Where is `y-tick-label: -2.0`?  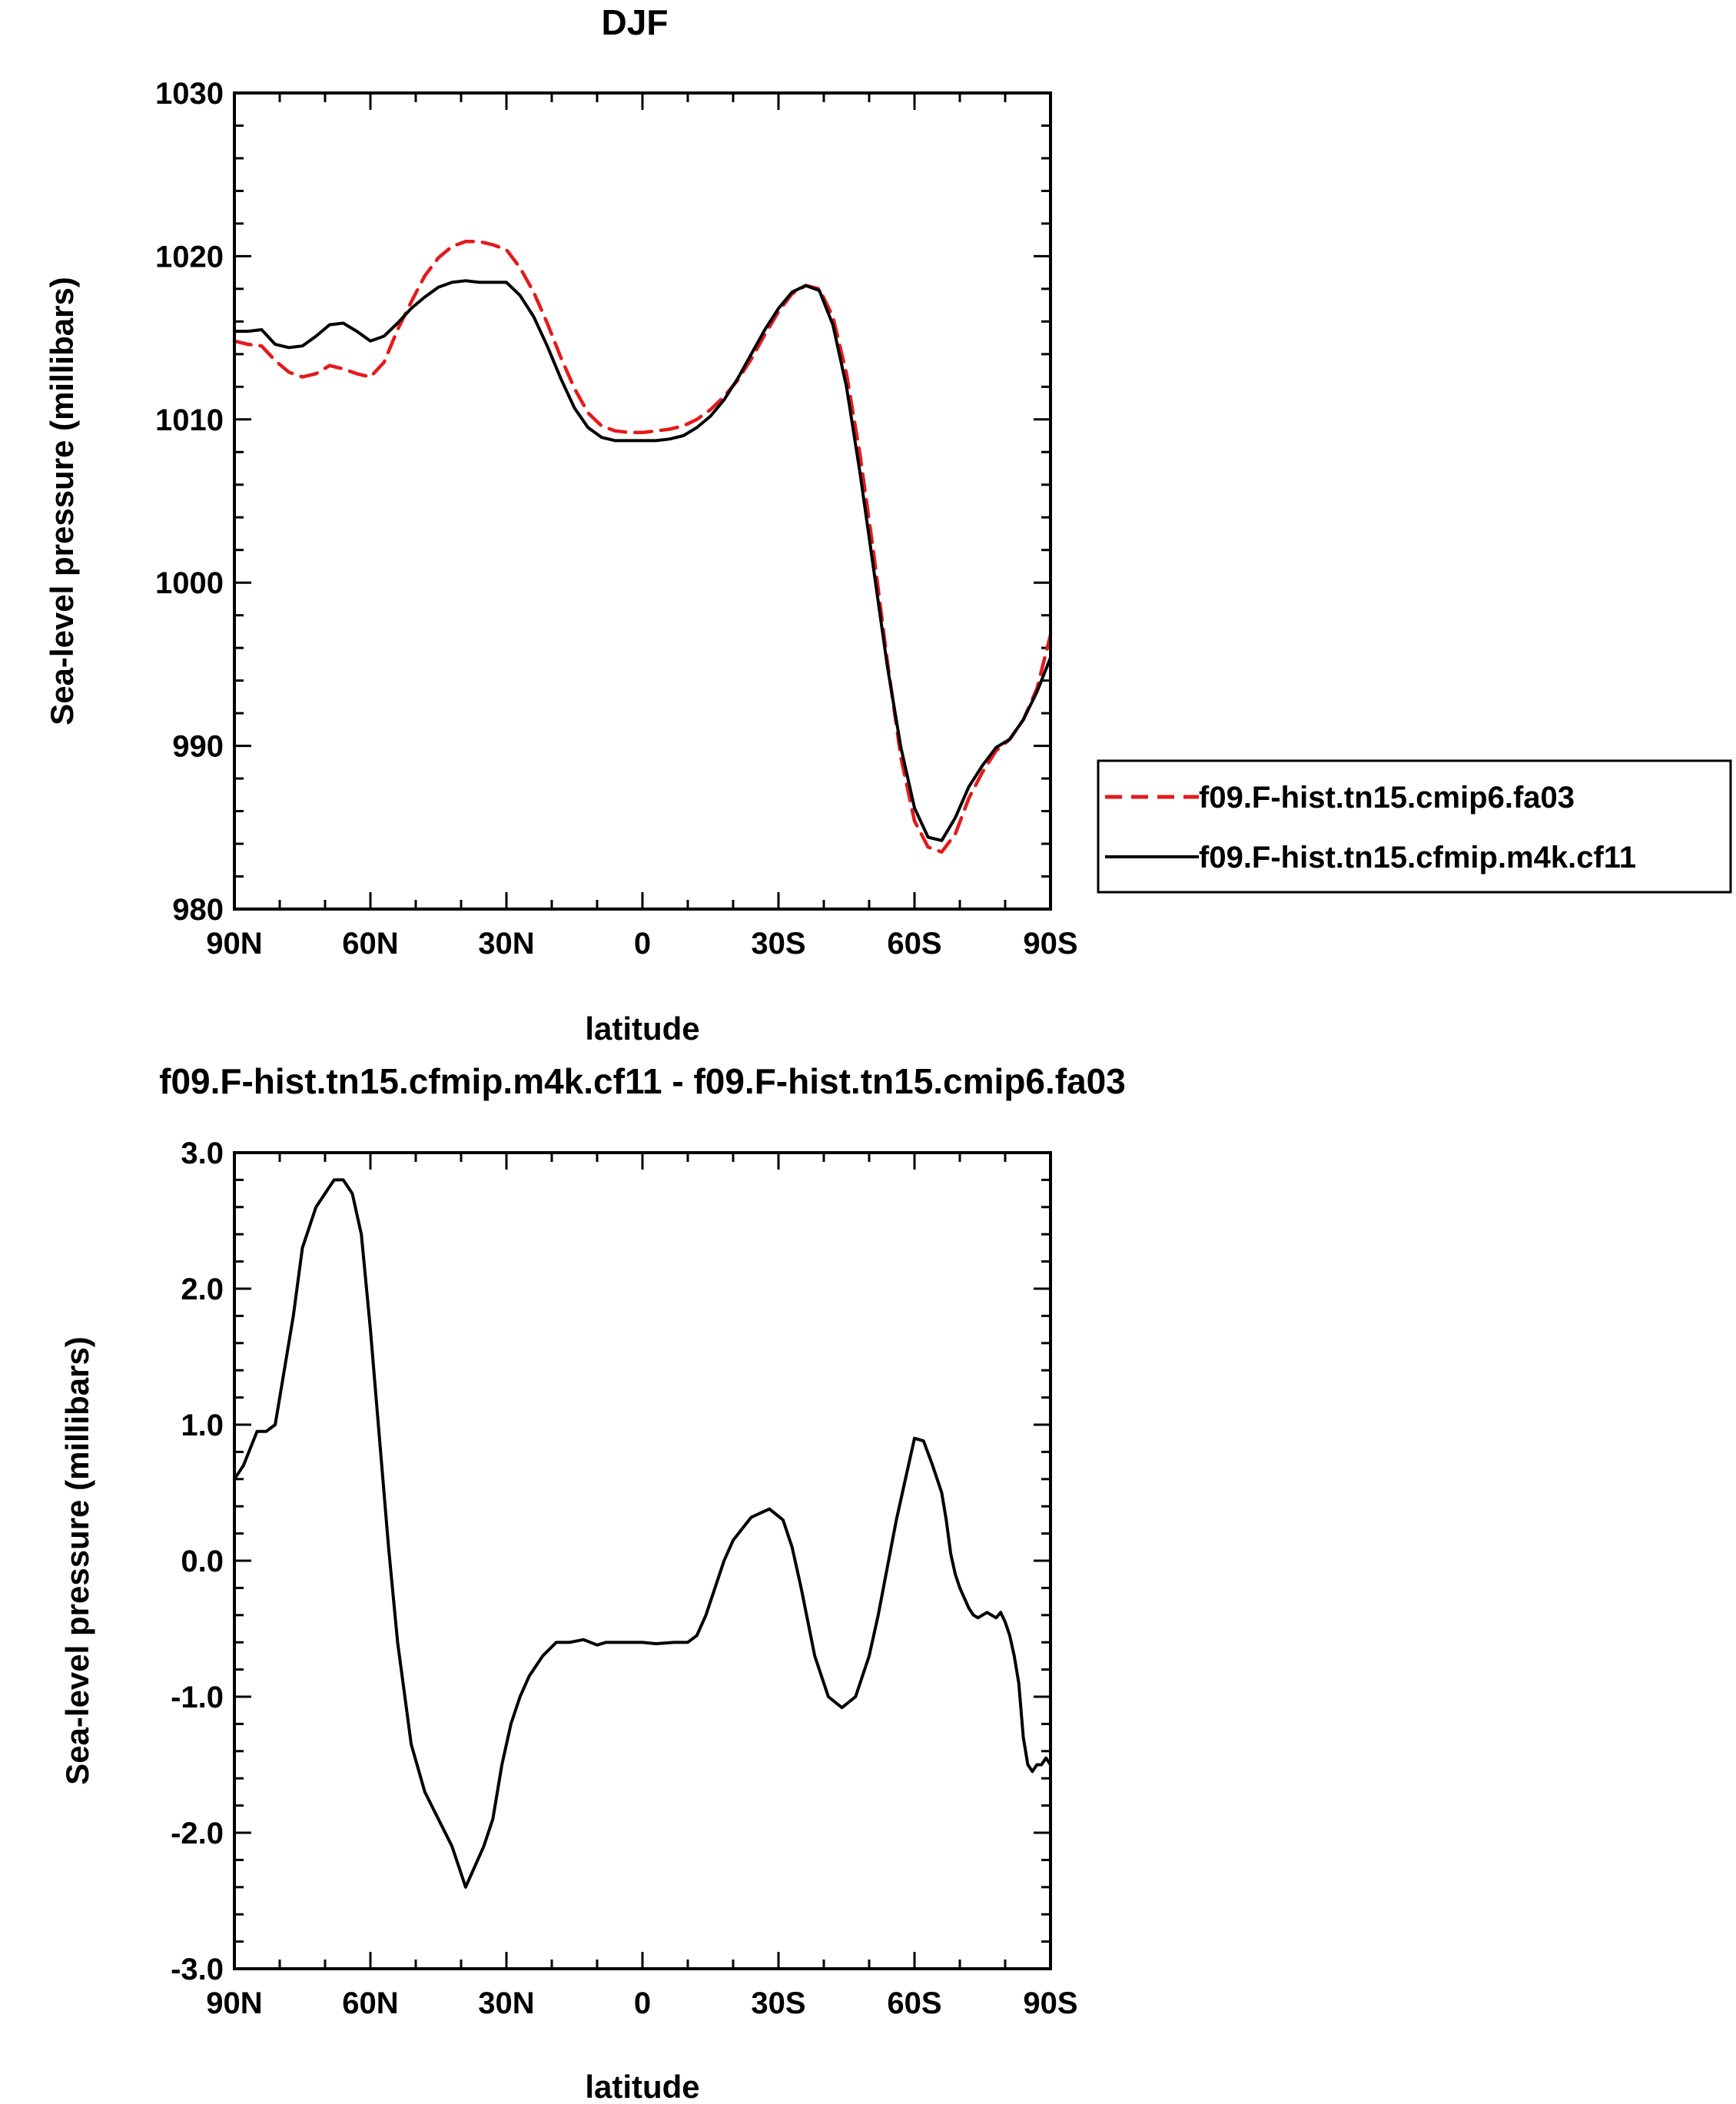 y-tick-label: -2.0 is located at coordinates (198, 1833).